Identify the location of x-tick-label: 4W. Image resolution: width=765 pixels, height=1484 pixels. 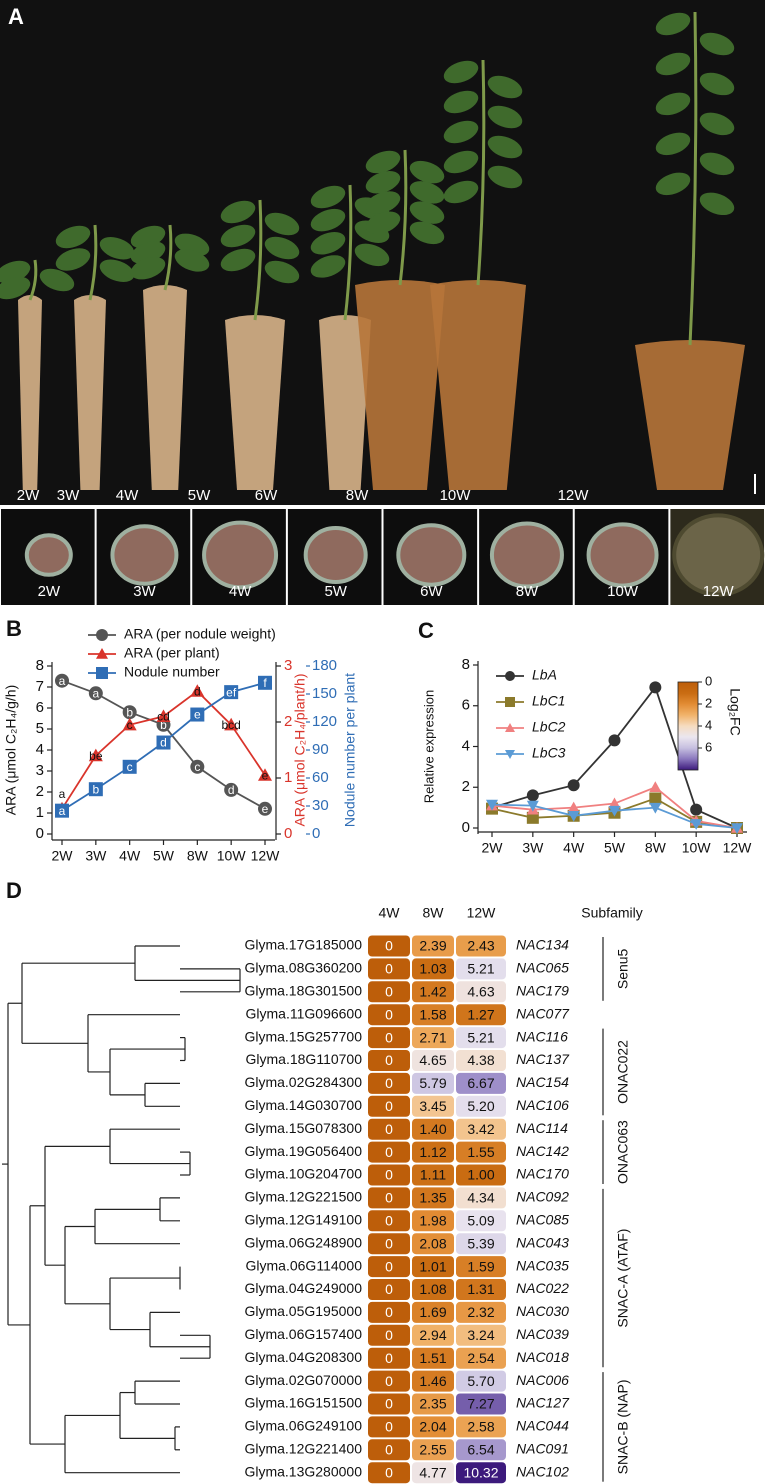
(130, 856).